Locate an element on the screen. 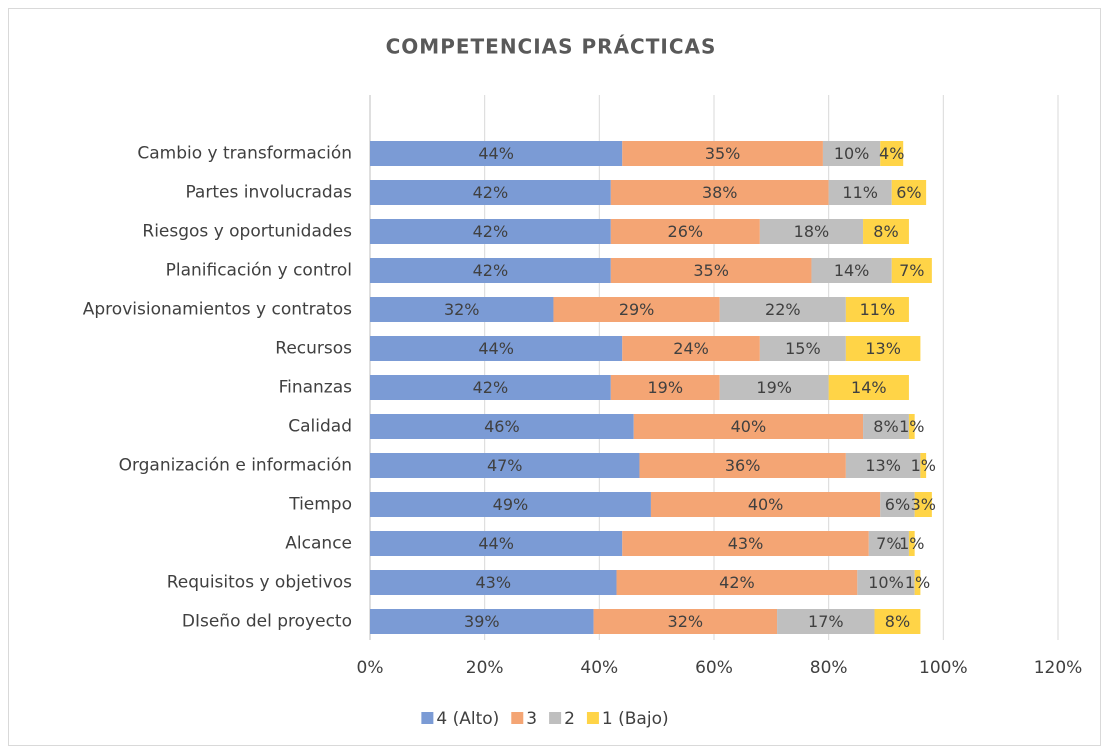  data-label: 11% is located at coordinates (860, 192).